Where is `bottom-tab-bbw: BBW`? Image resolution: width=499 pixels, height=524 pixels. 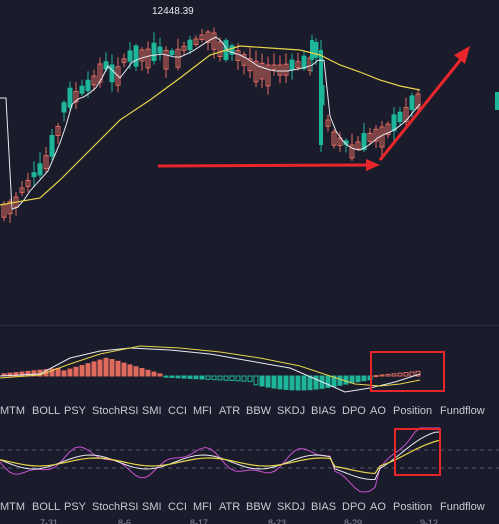
bottom-tab-bbw: BBW is located at coordinates (259, 507).